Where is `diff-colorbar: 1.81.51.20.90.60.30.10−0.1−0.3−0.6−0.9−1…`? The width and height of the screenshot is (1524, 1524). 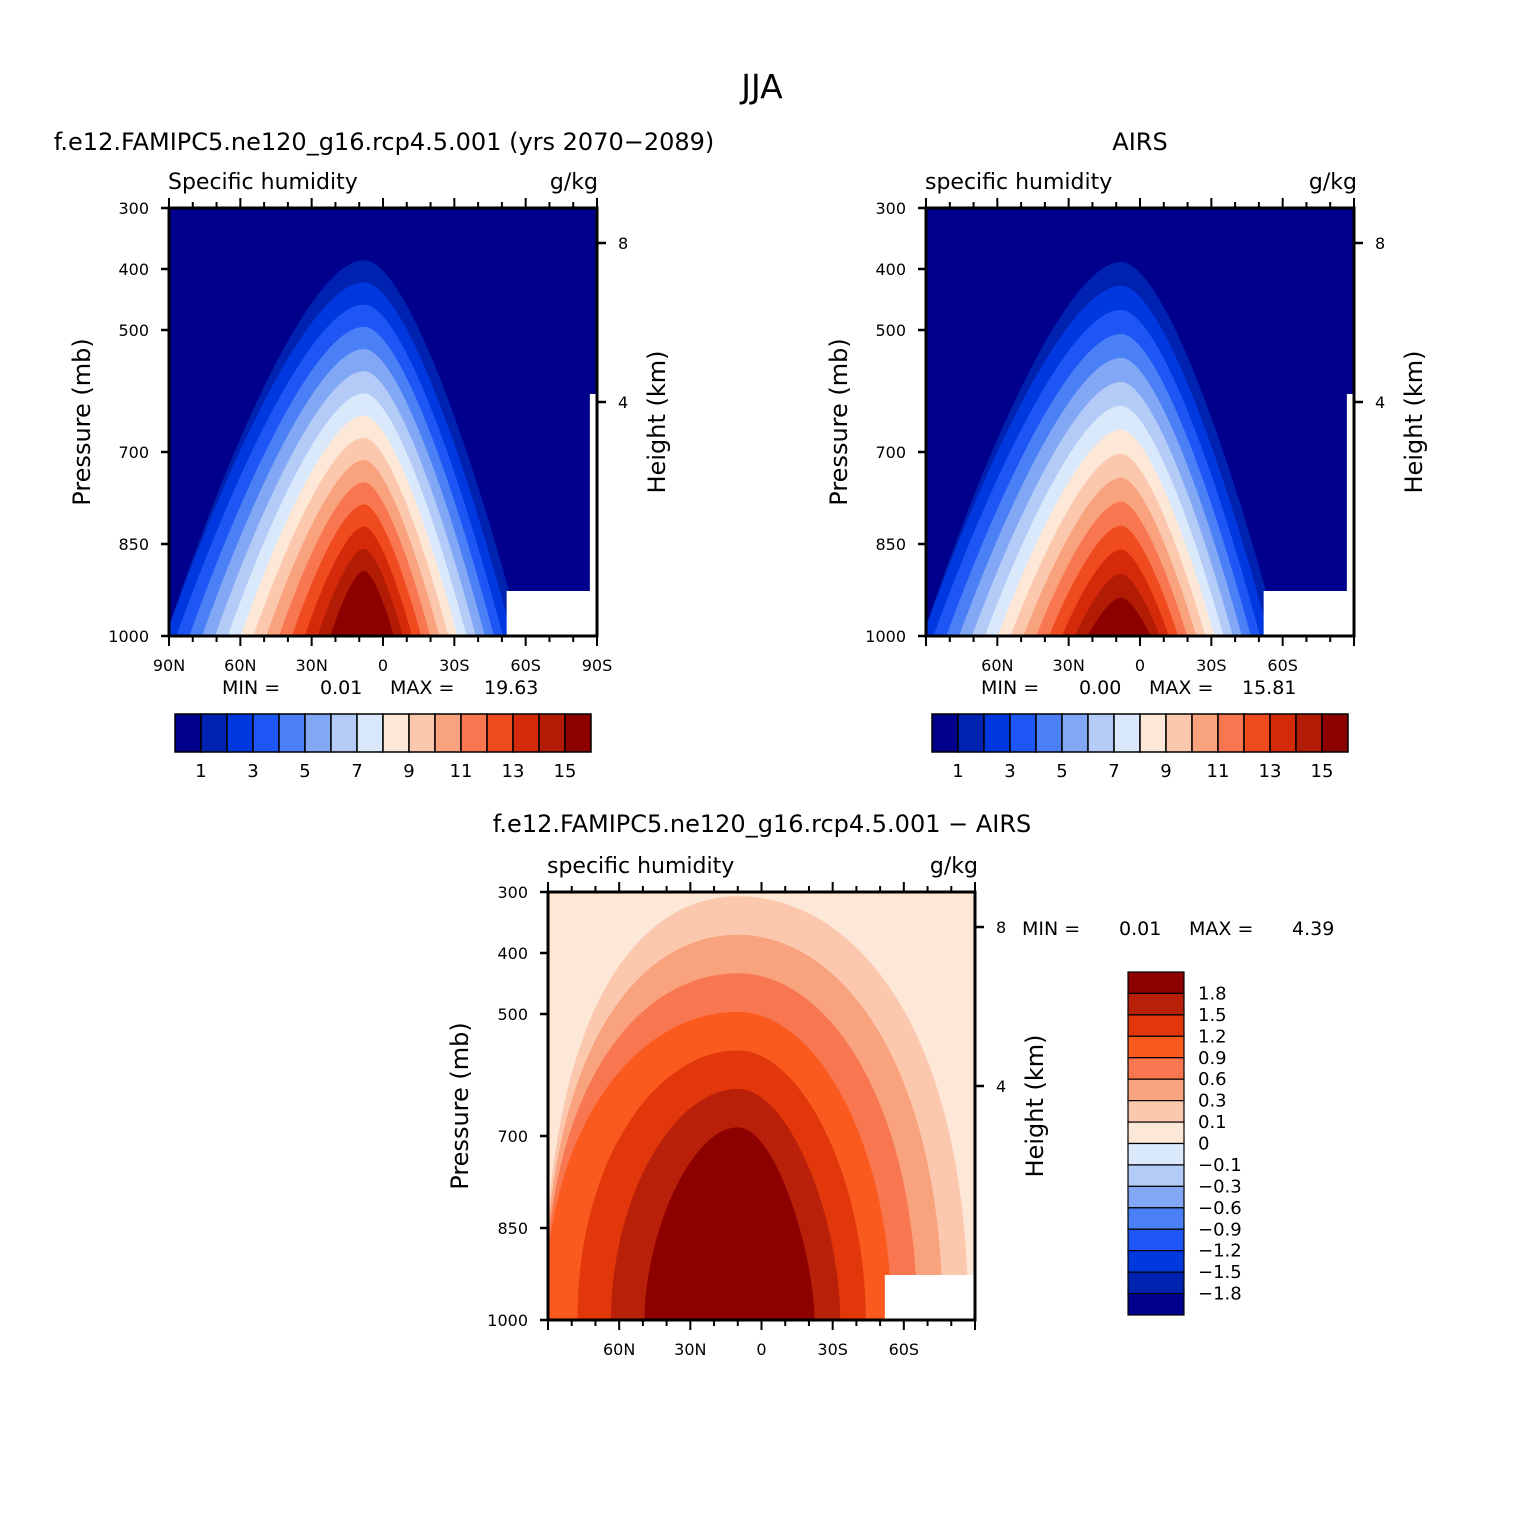 diff-colorbar: 1.81.51.20.90.60.30.10−0.1−0.3−0.6−0.9−1… is located at coordinates (1184, 1143).